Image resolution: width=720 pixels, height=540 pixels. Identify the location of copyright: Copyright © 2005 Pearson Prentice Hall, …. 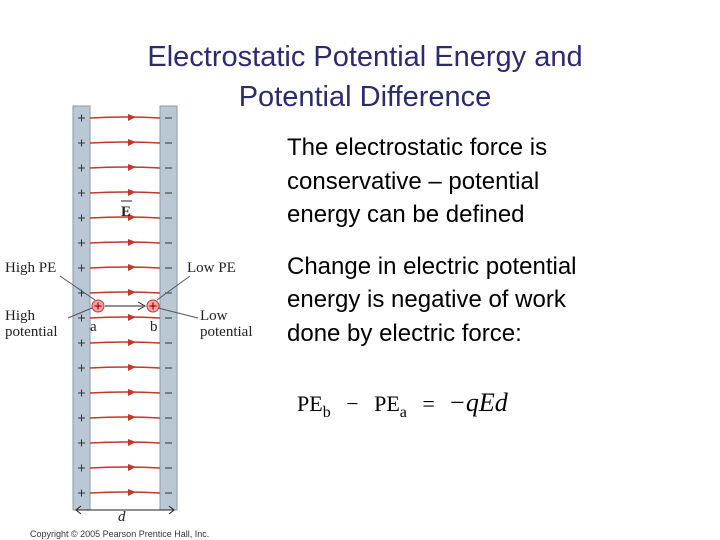
(119, 534).